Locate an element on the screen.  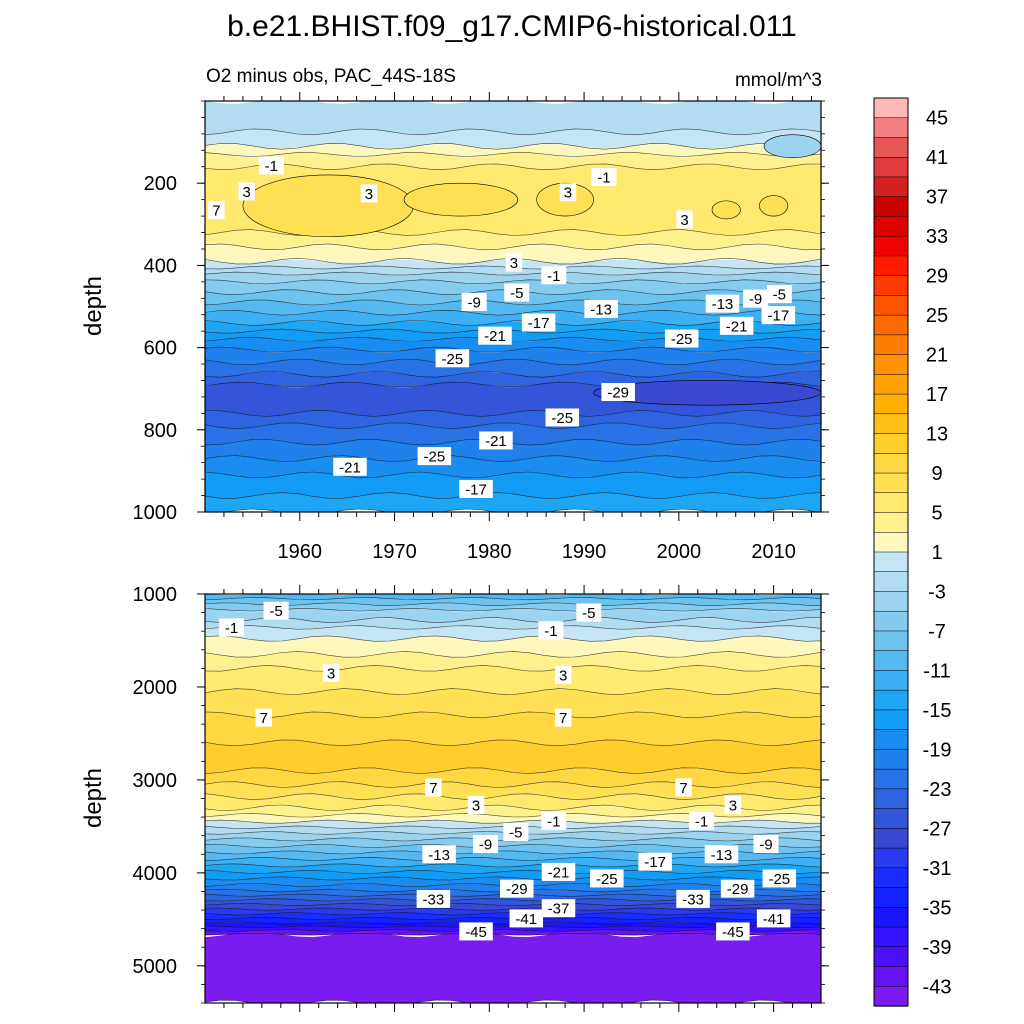
colorbar-label: -11 is located at coordinates (936, 671).